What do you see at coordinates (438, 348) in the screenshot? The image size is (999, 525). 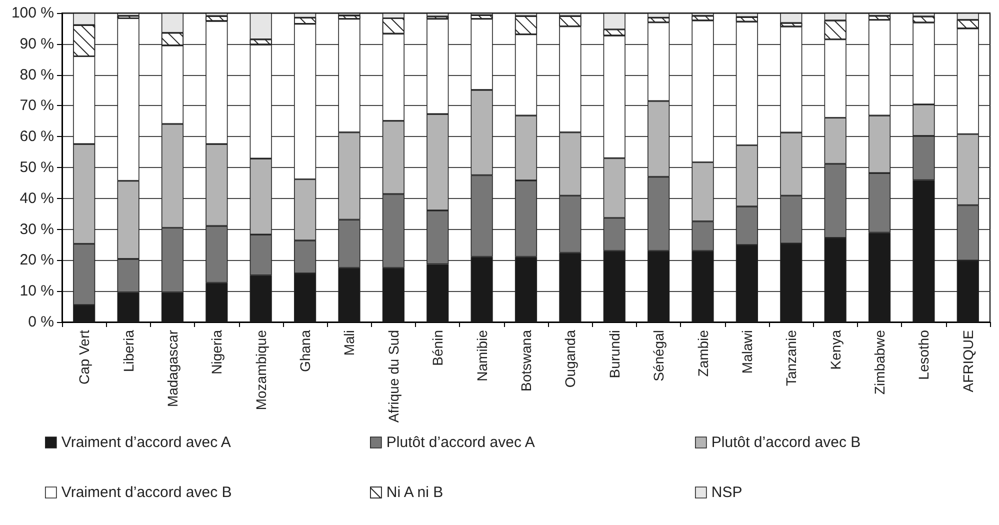 I see `x-tick-label: Bénin` at bounding box center [438, 348].